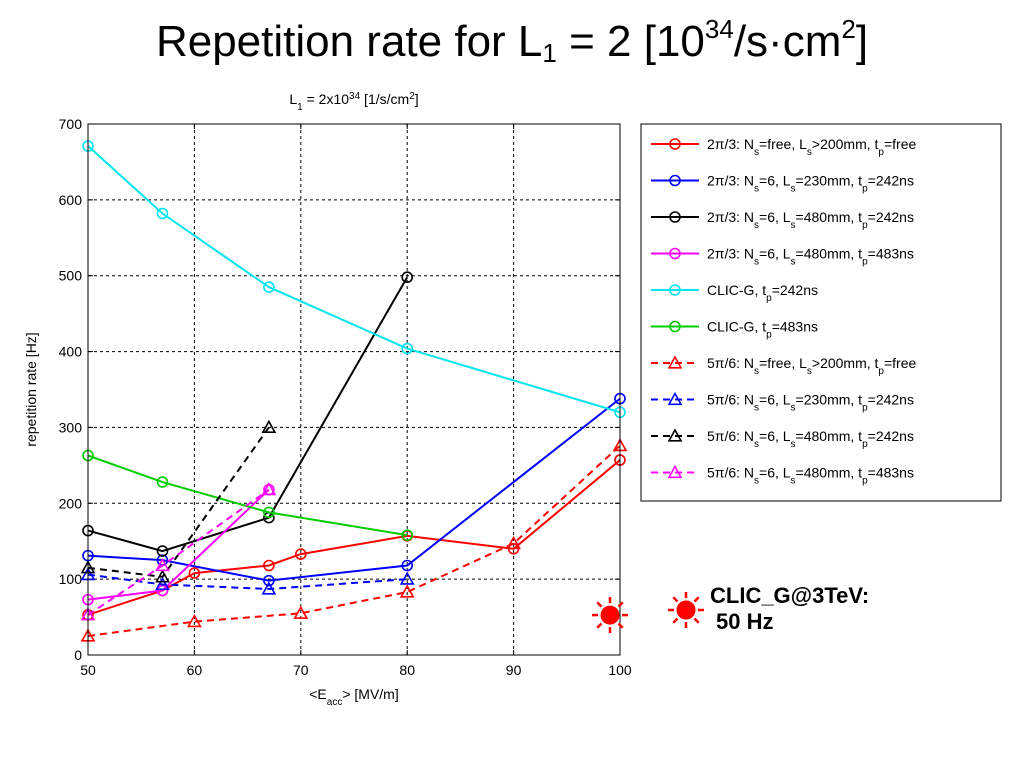 This screenshot has height=768, width=1024. I want to click on legend-label-7: 5π/6: Ns=free, Ls>200mm, tp=free, so click(811, 366).